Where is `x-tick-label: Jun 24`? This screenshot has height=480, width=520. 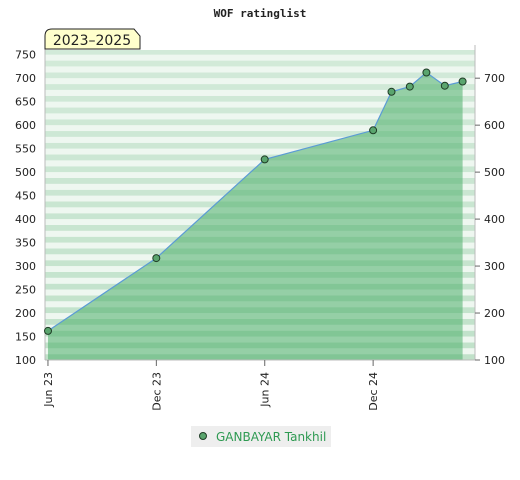 x-tick-label: Jun 24 is located at coordinates (265, 390).